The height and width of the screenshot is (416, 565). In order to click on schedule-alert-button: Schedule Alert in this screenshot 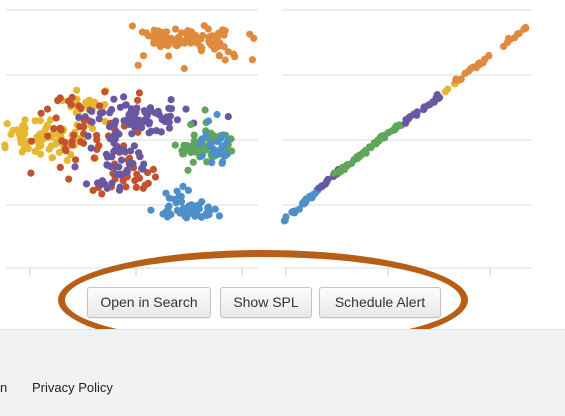, I will do `click(380, 302)`.